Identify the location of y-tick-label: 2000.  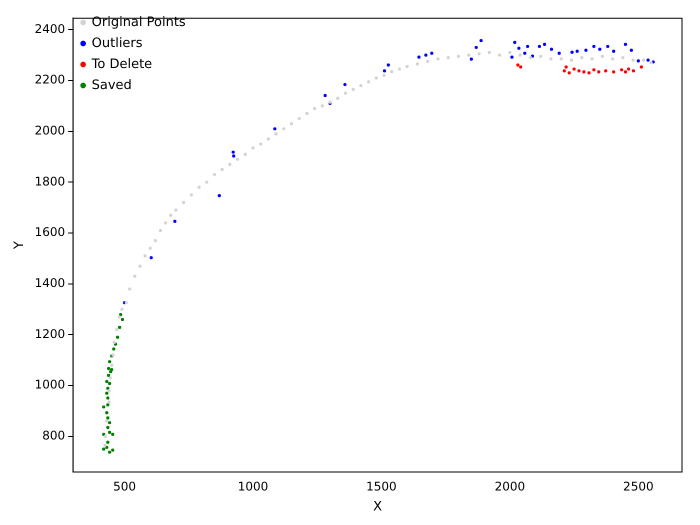
(50, 130).